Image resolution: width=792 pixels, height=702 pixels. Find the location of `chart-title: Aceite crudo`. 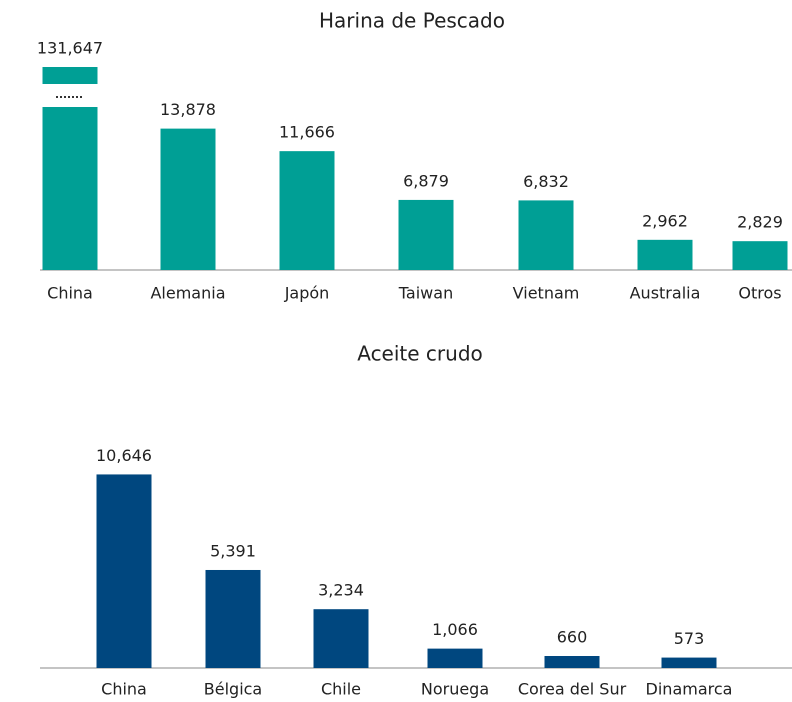

chart-title: Aceite crudo is located at coordinates (420, 354).